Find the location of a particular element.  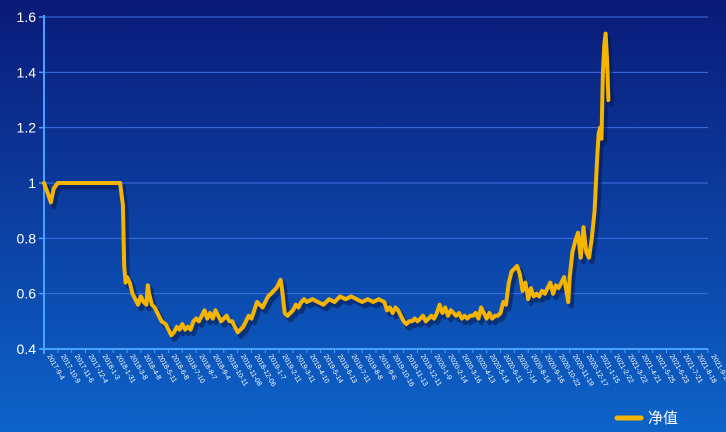

y-tick-label: 0.8 is located at coordinates (27, 238).